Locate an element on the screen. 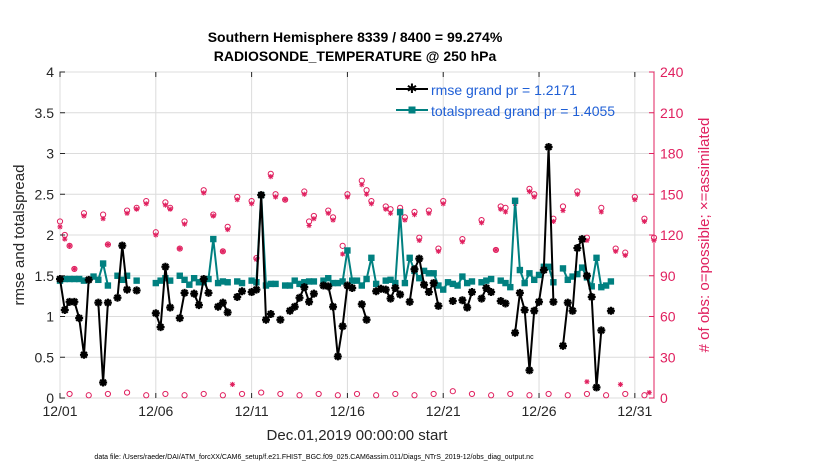 The height and width of the screenshot is (470, 830). x-tick-label: 12/11 is located at coordinates (252, 411).